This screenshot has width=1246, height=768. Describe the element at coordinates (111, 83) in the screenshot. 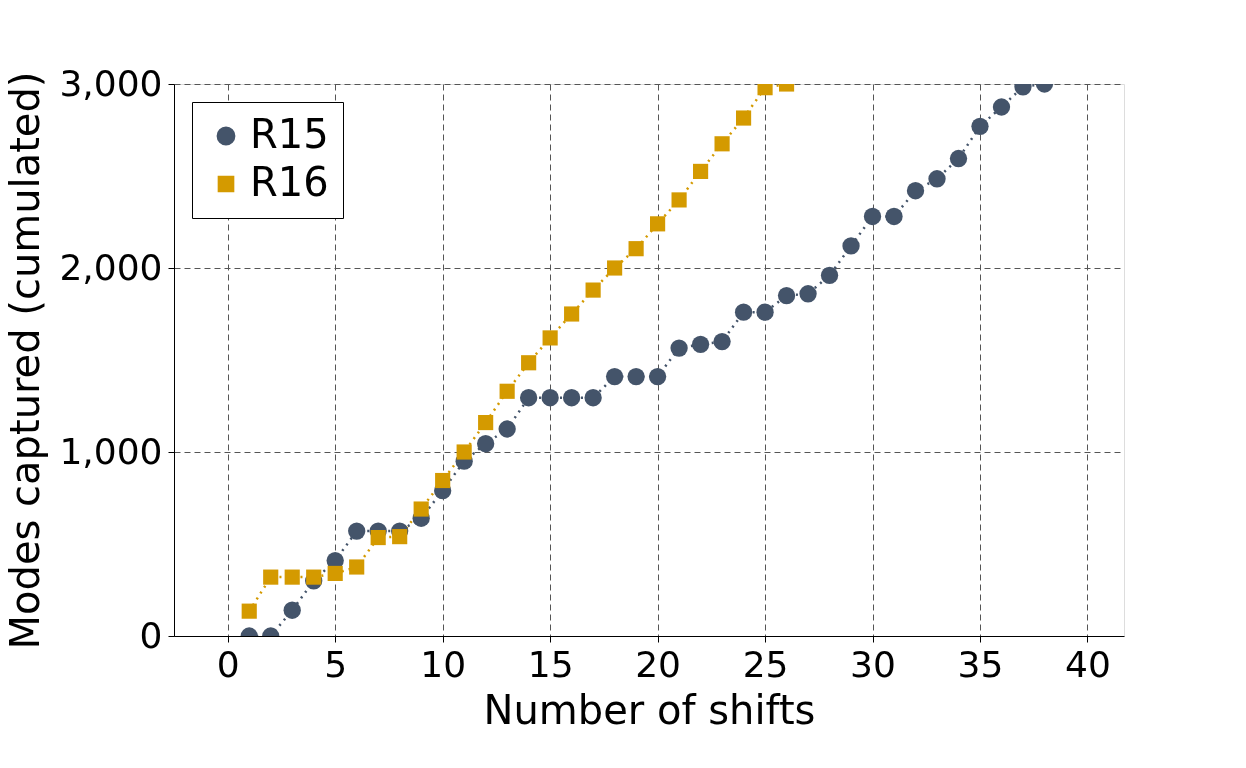

I see `y-tick-label: 3,000` at that location.